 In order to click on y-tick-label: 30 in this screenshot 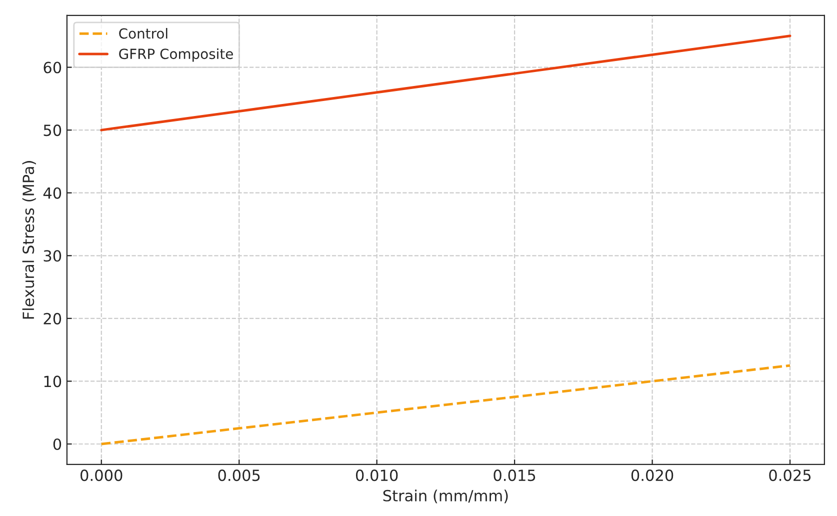, I will do `click(53, 256)`.